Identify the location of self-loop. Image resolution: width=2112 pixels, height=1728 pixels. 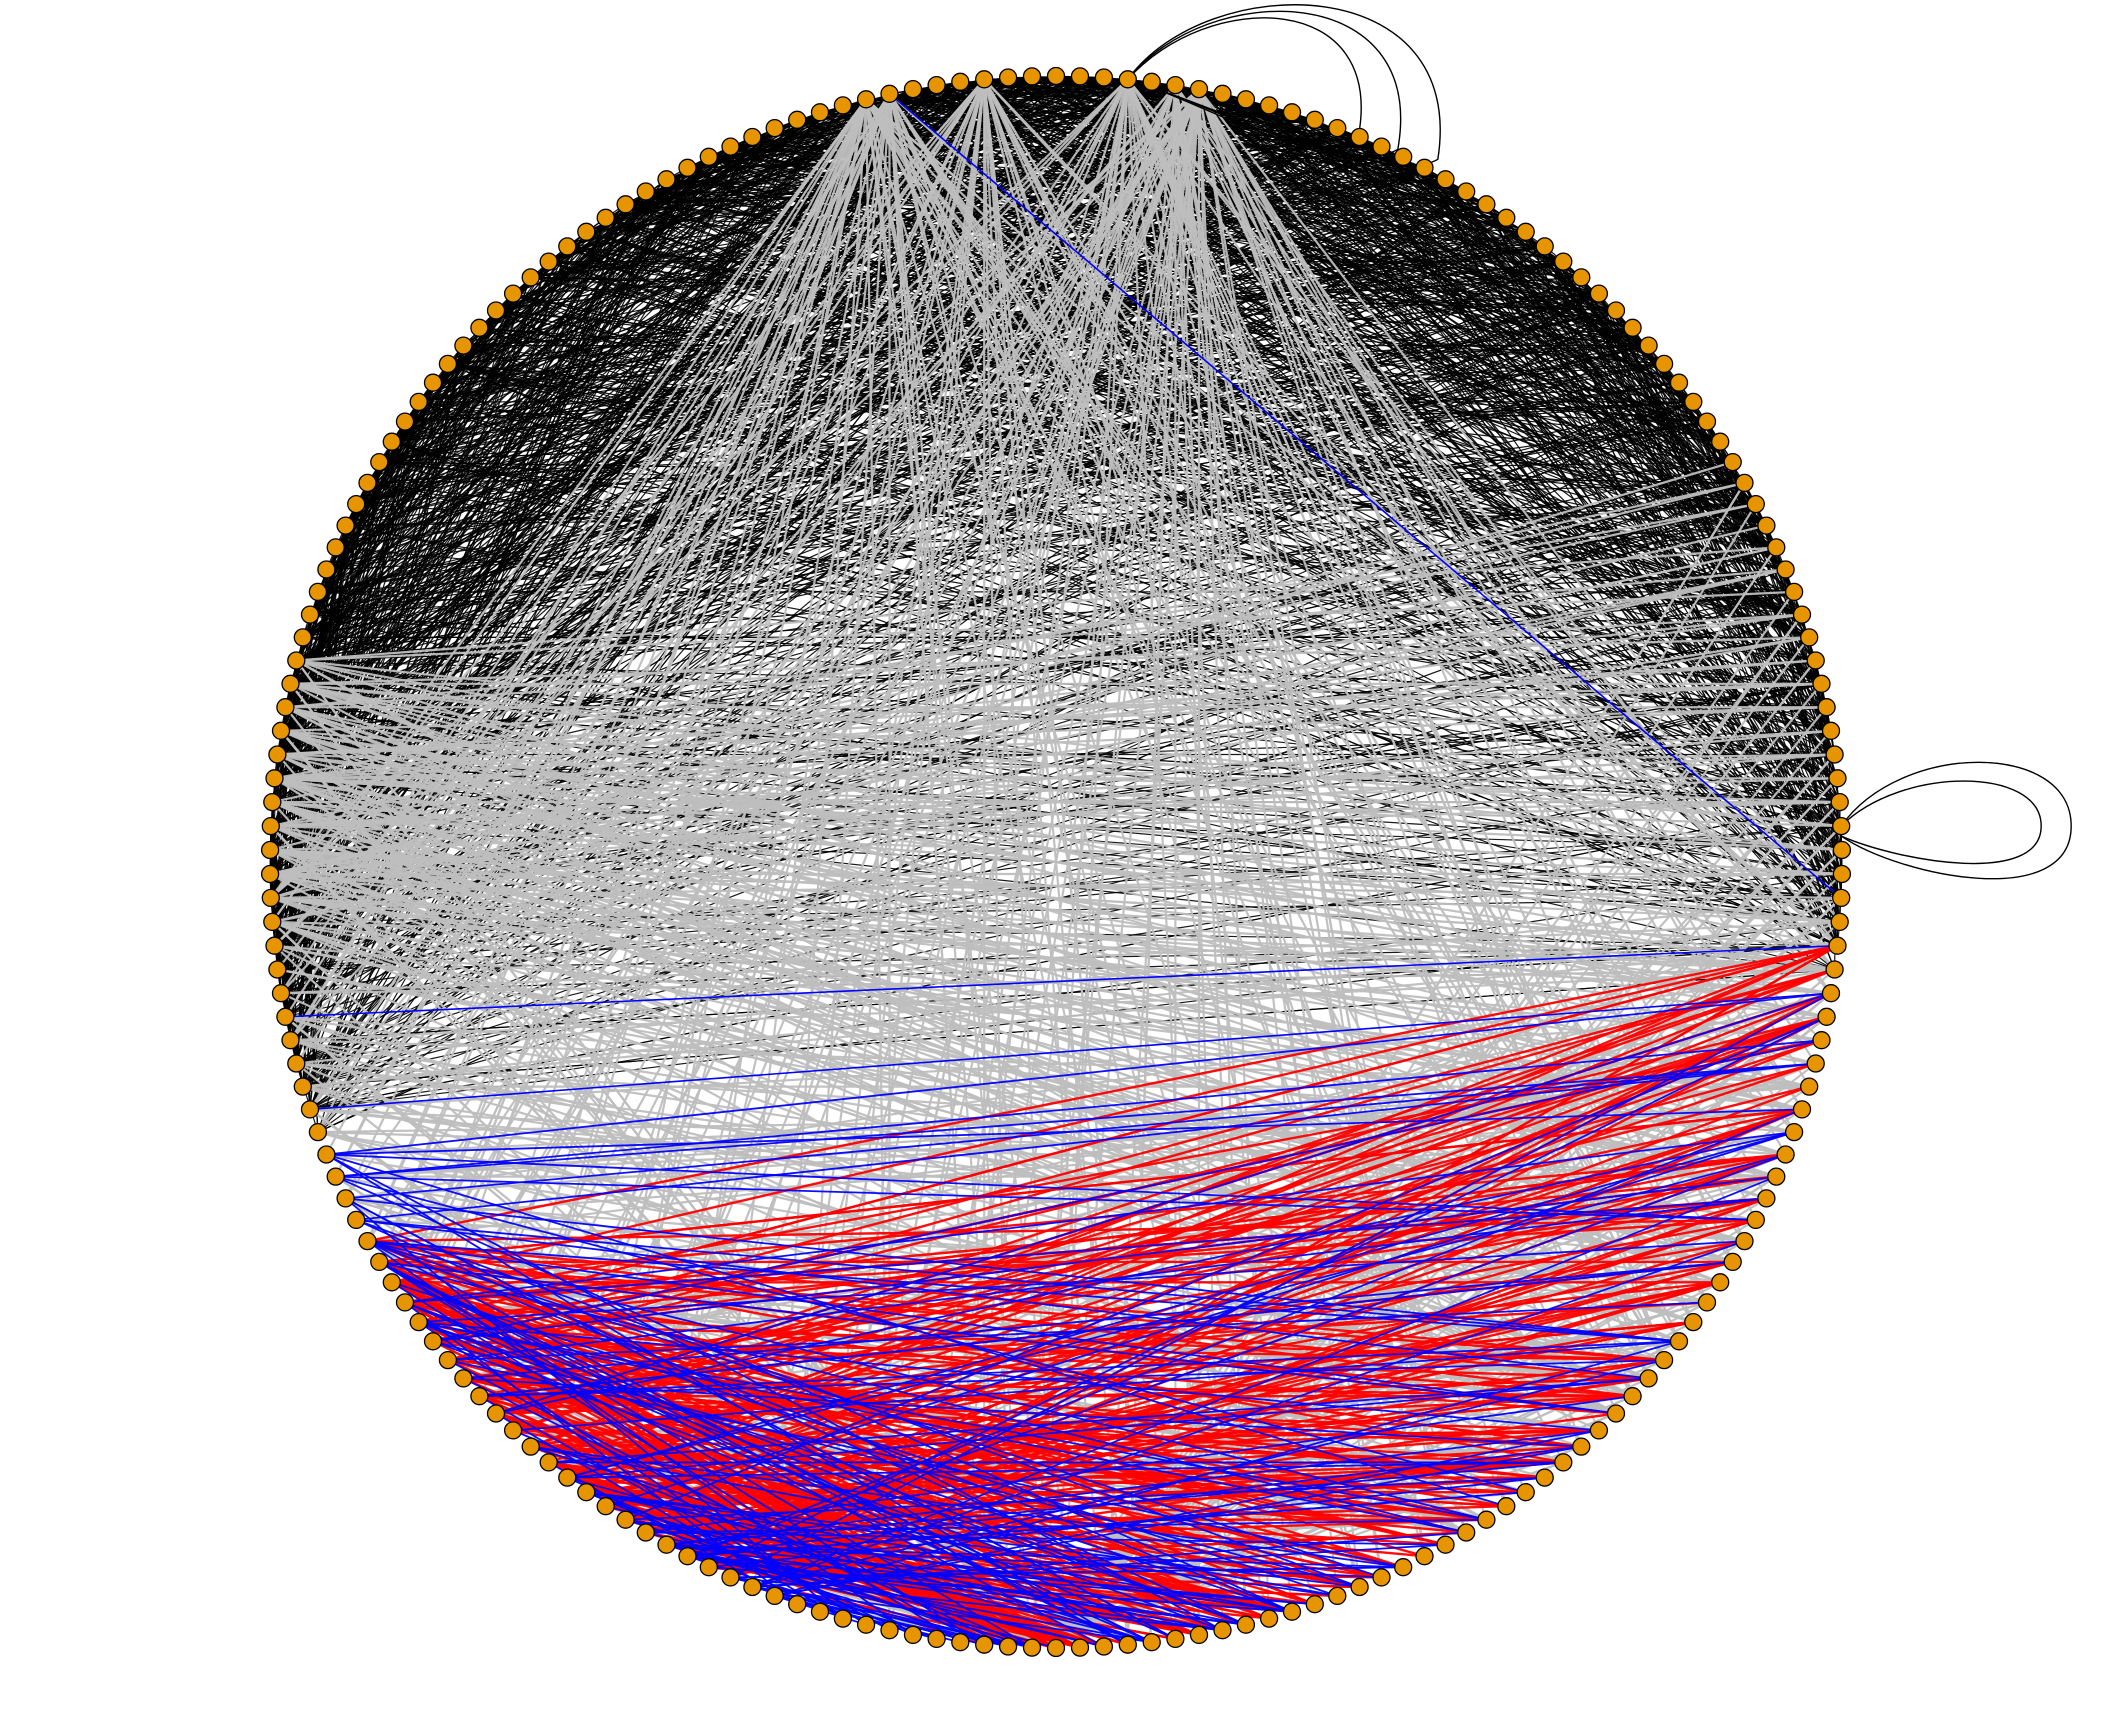
(1264, 83).